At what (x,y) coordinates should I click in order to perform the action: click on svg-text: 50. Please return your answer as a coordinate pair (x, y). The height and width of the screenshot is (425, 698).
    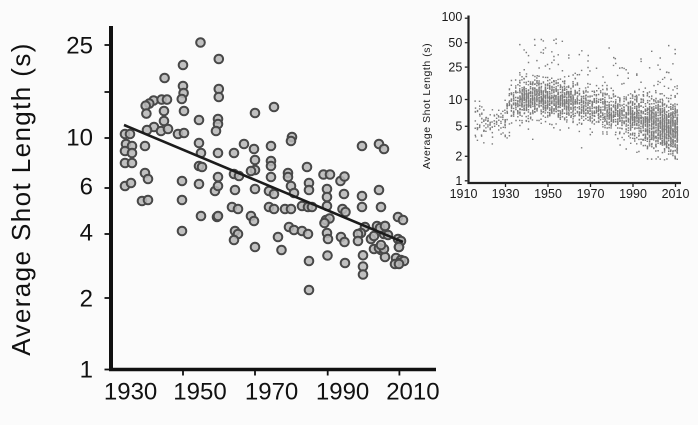
    Looking at the image, I should click on (455, 43).